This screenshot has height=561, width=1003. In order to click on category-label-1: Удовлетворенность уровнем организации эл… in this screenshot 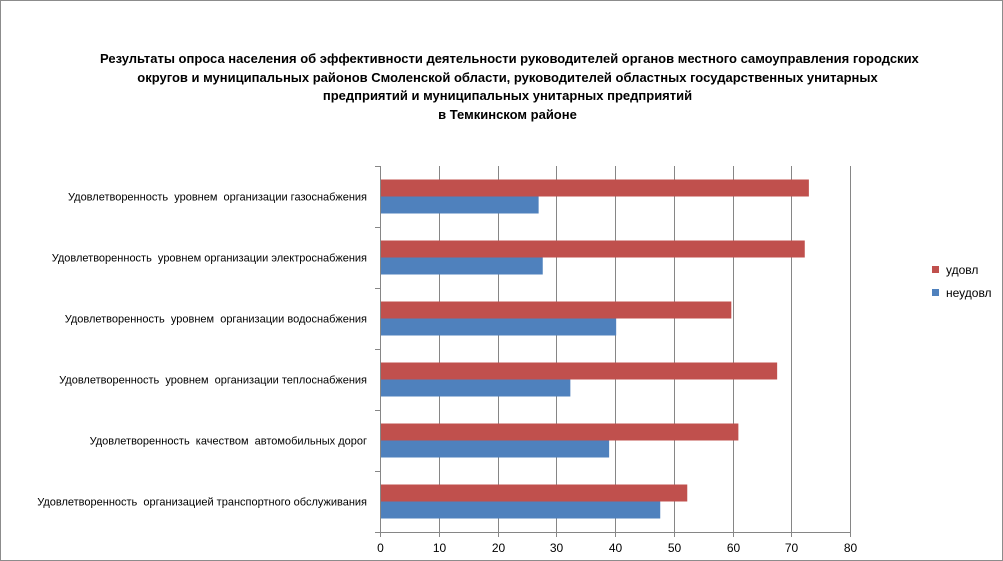, I will do `click(209, 259)`.